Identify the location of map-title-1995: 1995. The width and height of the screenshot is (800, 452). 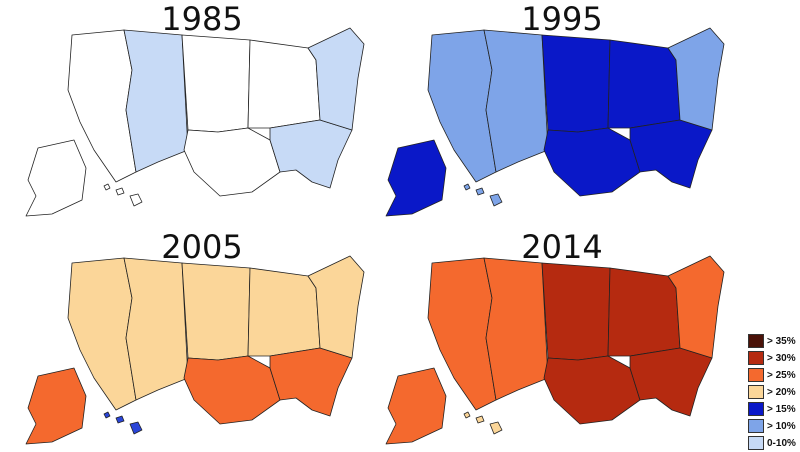
(562, 19).